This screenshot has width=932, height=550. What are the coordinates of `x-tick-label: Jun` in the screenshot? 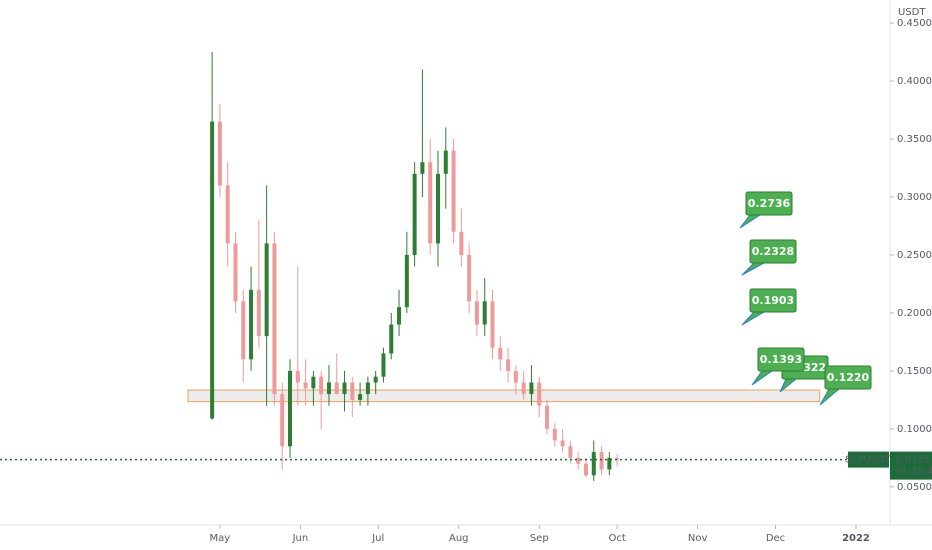 It's located at (300, 538).